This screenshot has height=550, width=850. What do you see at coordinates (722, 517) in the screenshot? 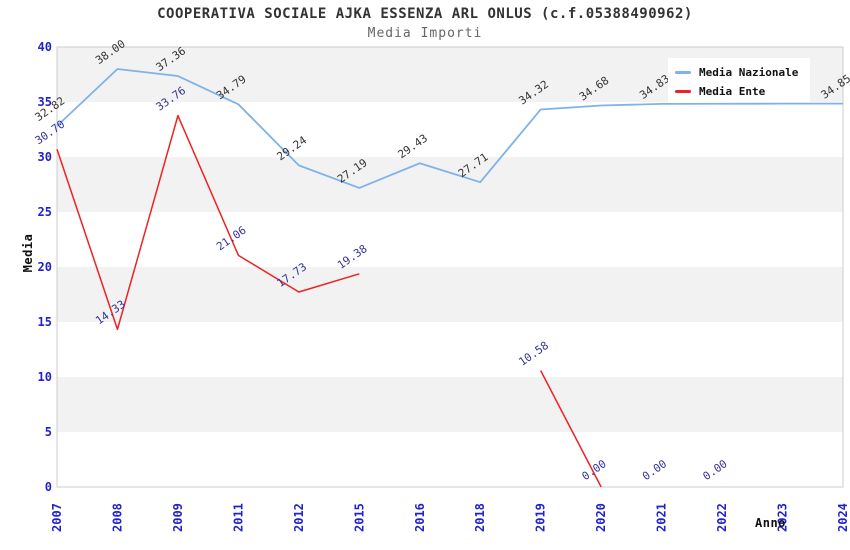
I see `x-tick-label: 2022` at bounding box center [722, 517].